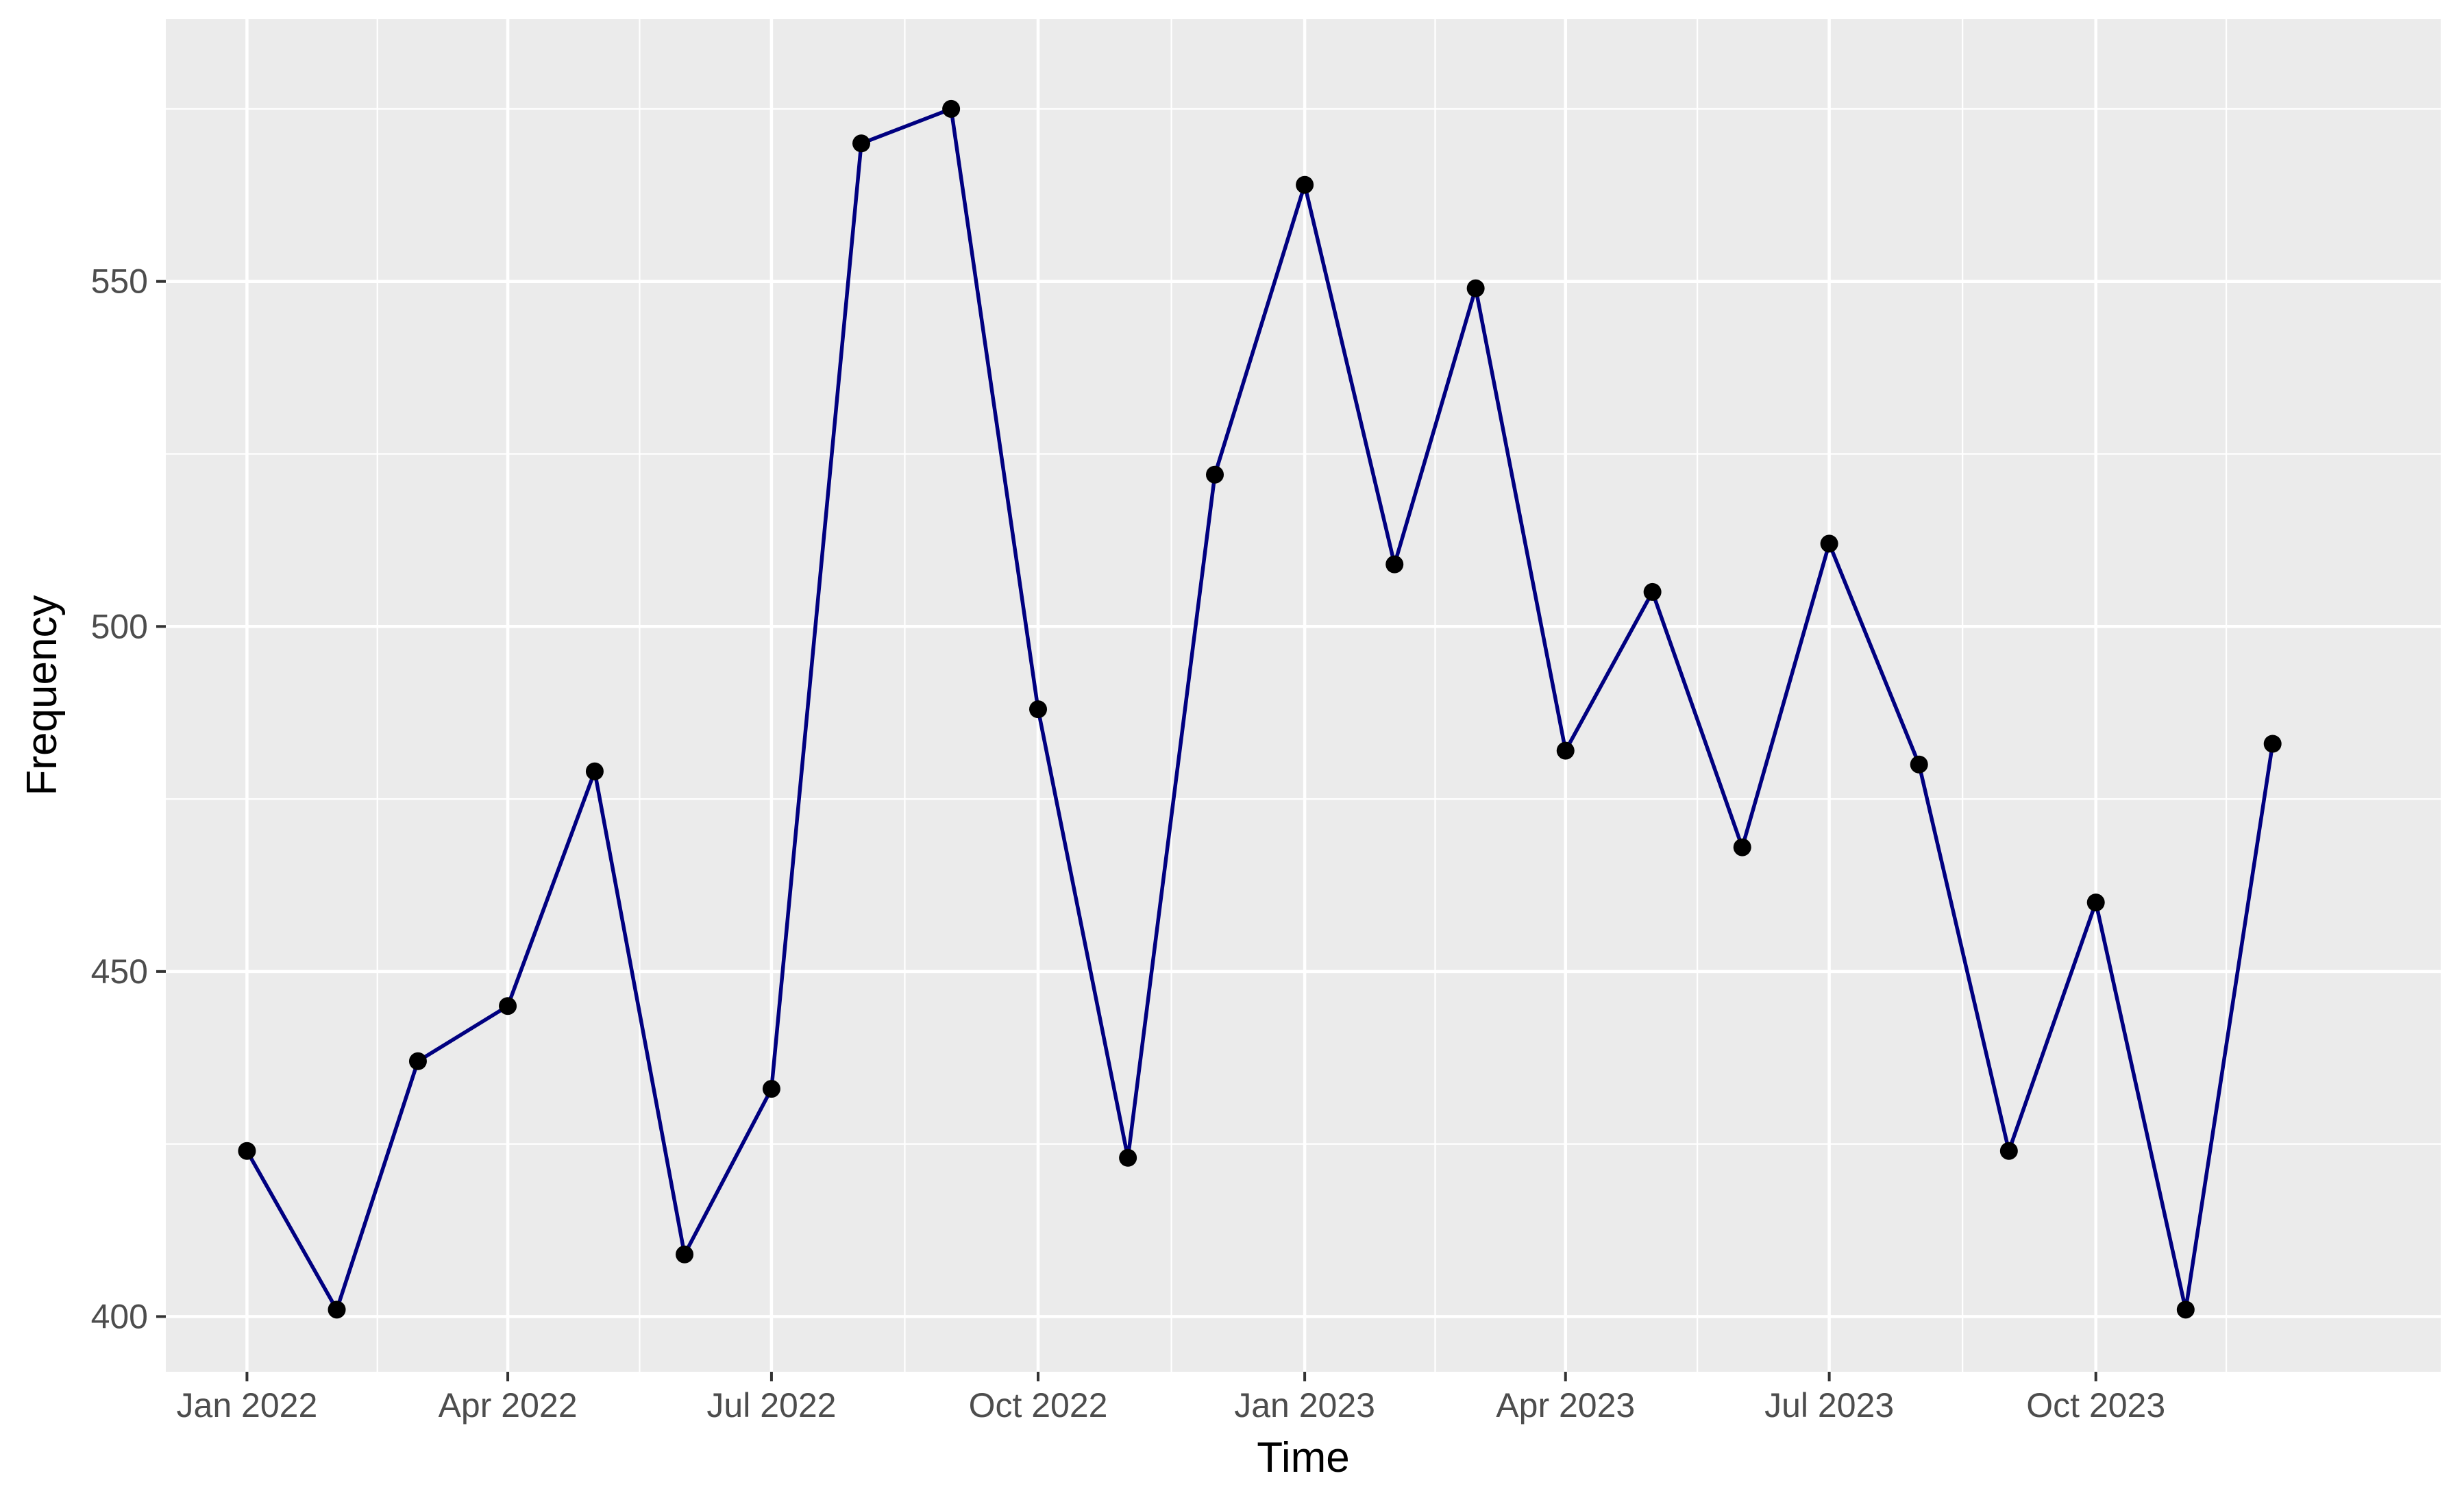 This screenshot has width=2464, height=1504. What do you see at coordinates (1303, 1457) in the screenshot?
I see `x-axis-title: Time` at bounding box center [1303, 1457].